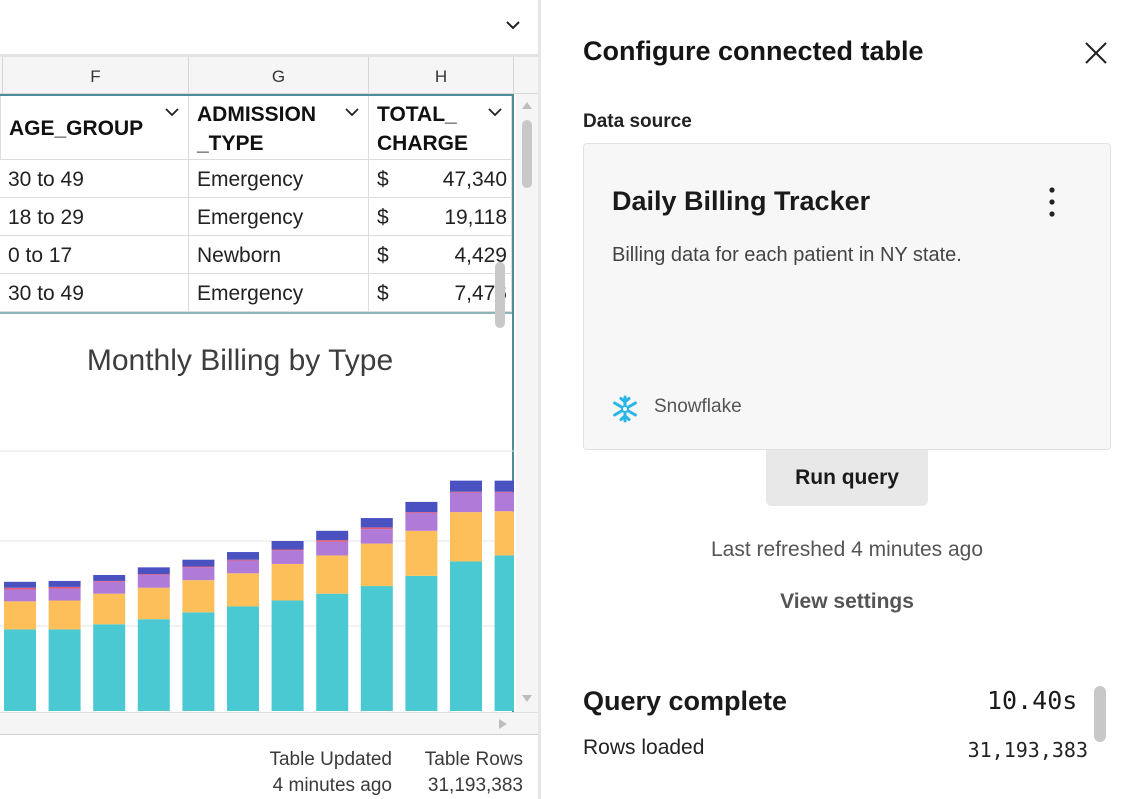 This screenshot has width=1121, height=799. What do you see at coordinates (94, 128) in the screenshot?
I see `header-cell-age-group: AGE_GROUP` at bounding box center [94, 128].